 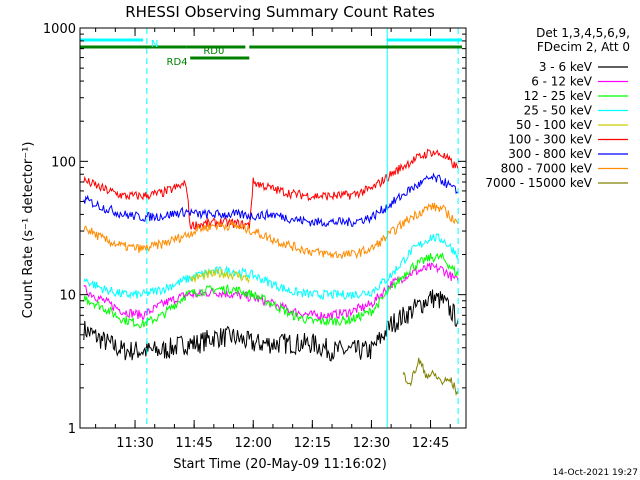 I want to click on series-6-12-kev, so click(x=271, y=291).